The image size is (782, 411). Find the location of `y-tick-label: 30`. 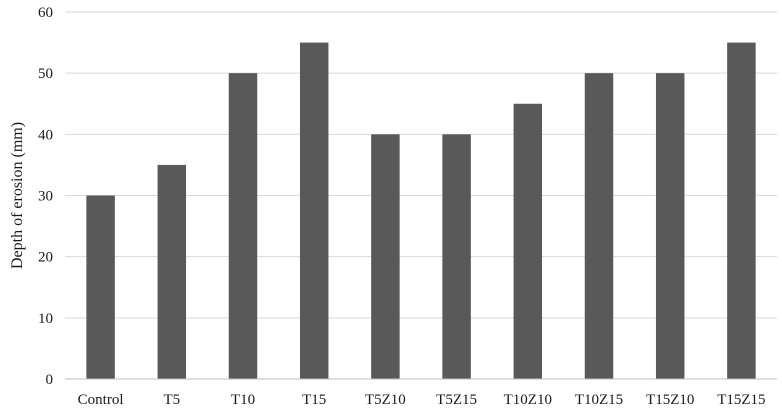

y-tick-label: 30 is located at coordinates (45, 197).